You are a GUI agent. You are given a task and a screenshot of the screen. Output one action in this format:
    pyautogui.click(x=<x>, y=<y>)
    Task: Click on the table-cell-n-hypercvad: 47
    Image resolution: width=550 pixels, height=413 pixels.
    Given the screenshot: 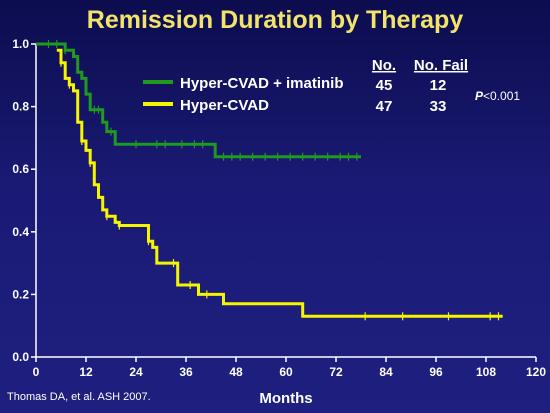 What is the action you would take?
    pyautogui.click(x=384, y=106)
    